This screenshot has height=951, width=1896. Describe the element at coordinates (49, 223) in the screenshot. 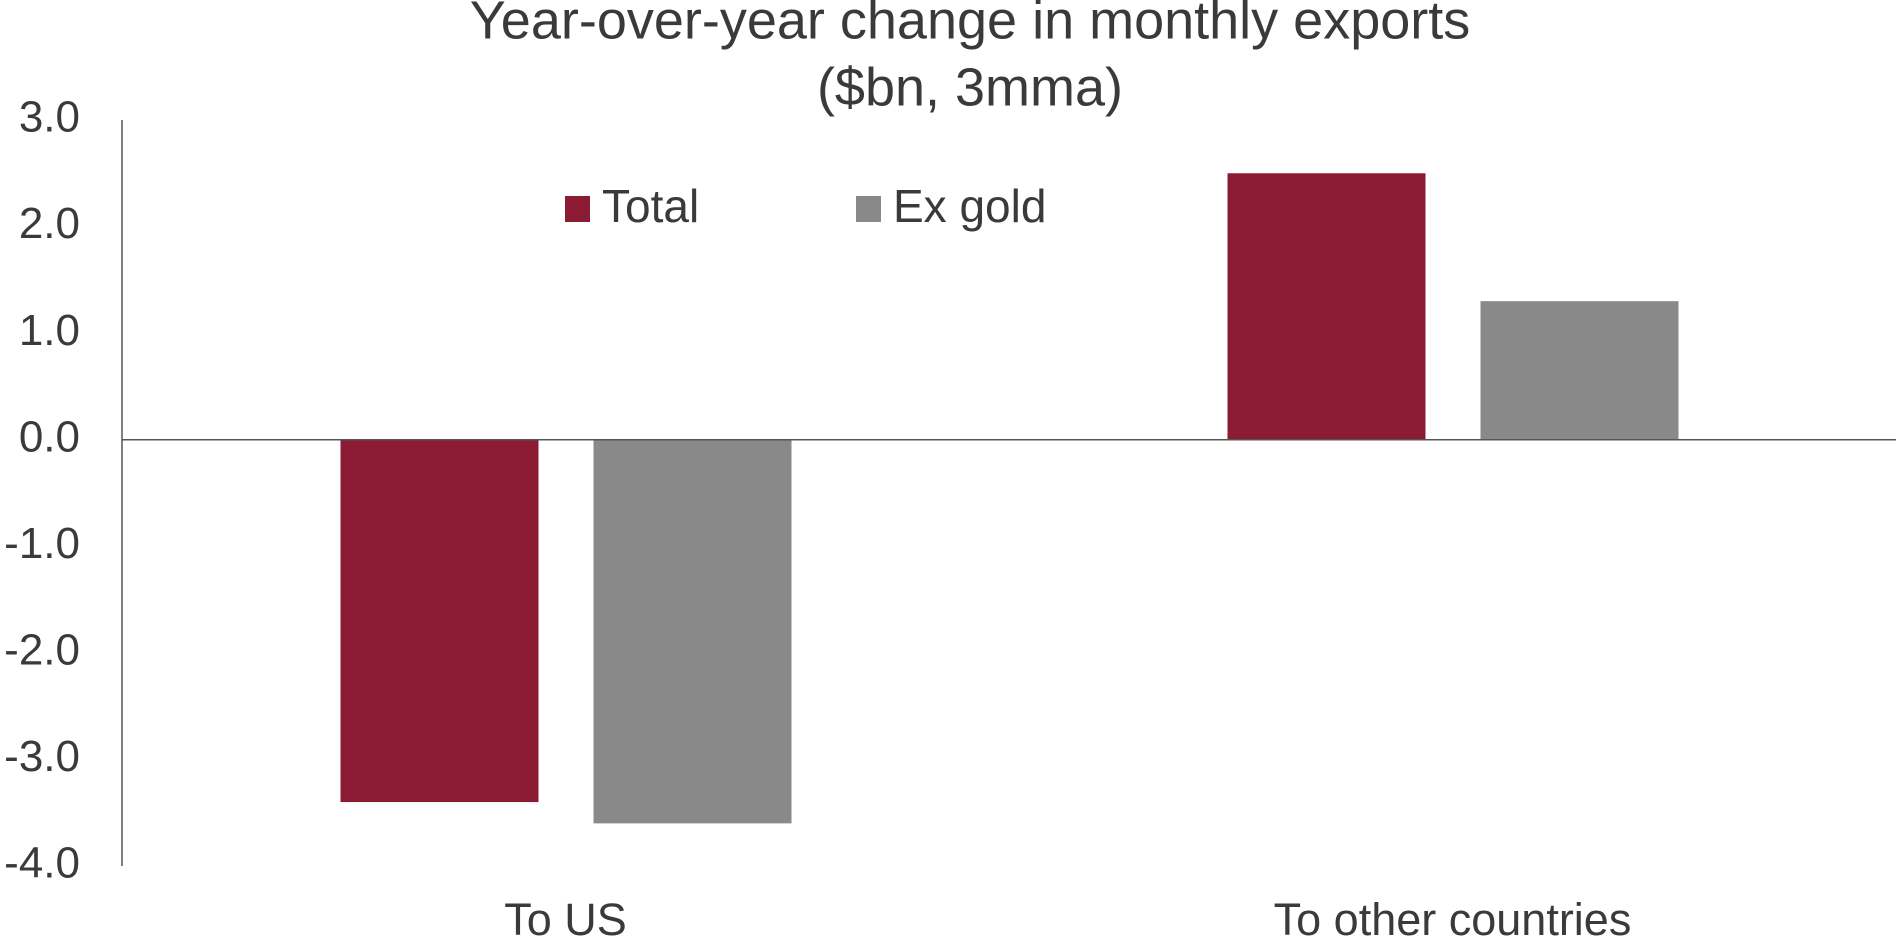

I see `y-tick-label: 2.0` at that location.